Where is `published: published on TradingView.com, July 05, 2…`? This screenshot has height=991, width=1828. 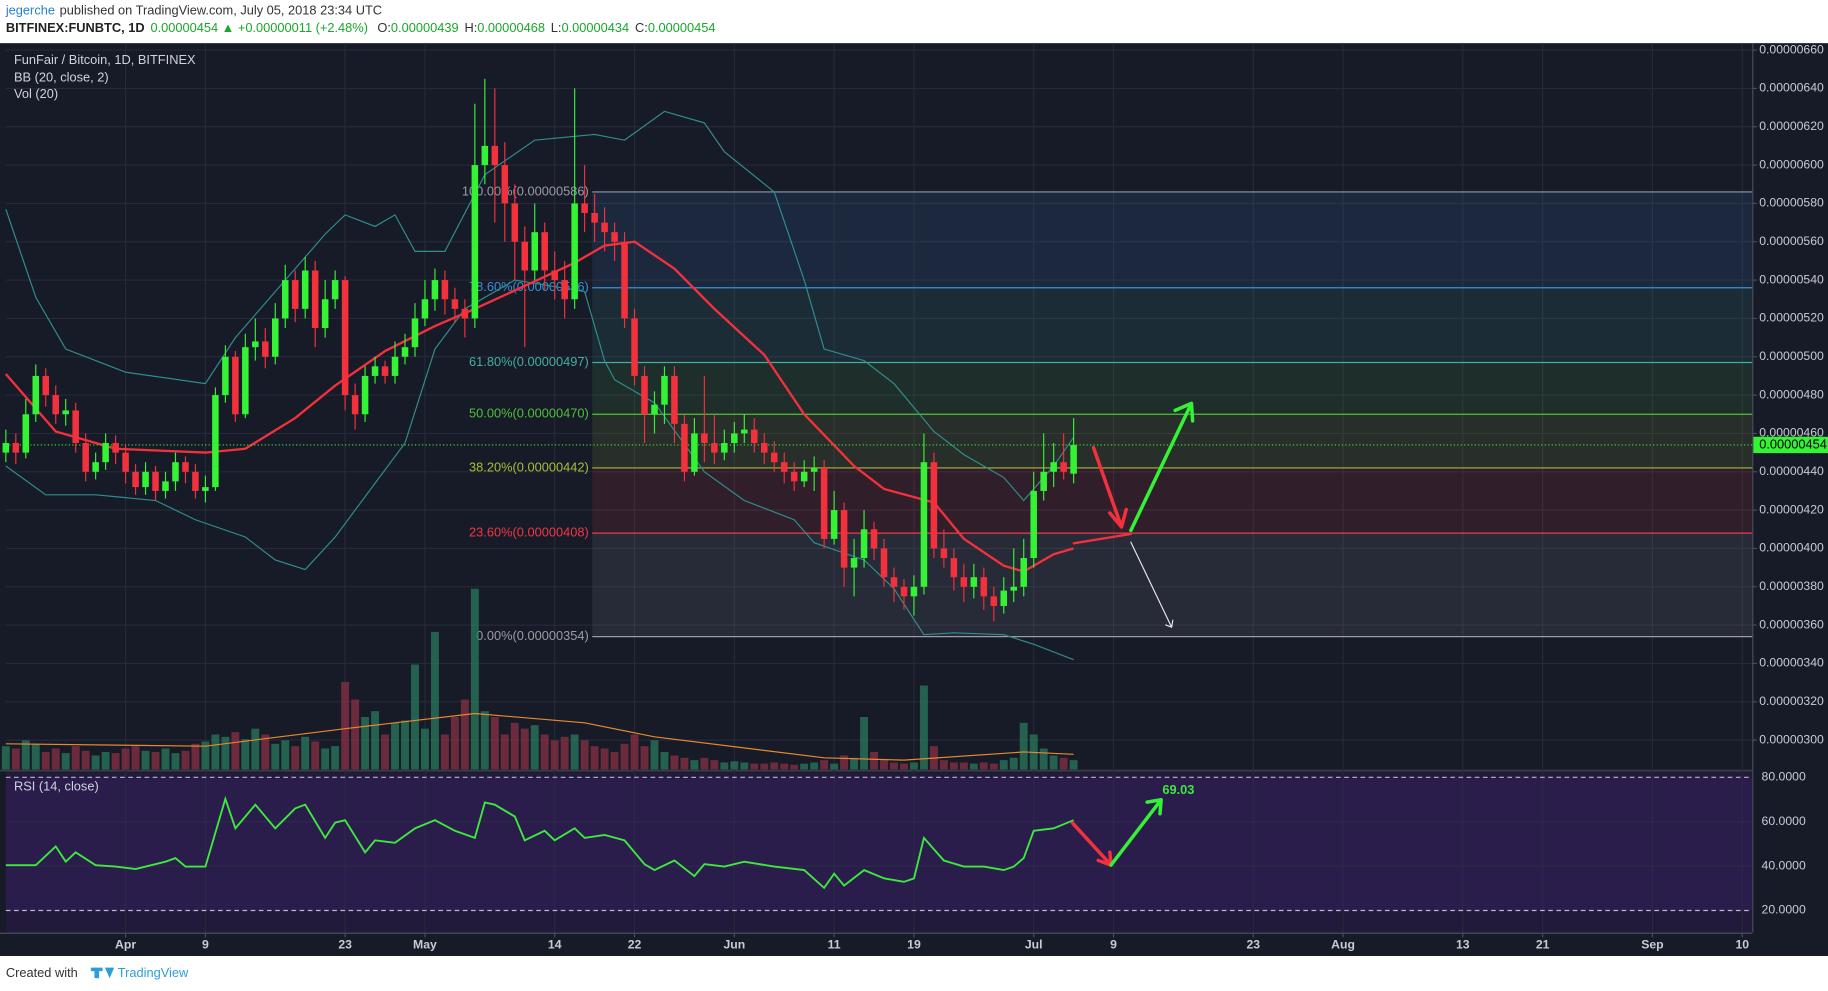 published: published on TradingView.com, July 05, 2… is located at coordinates (221, 10).